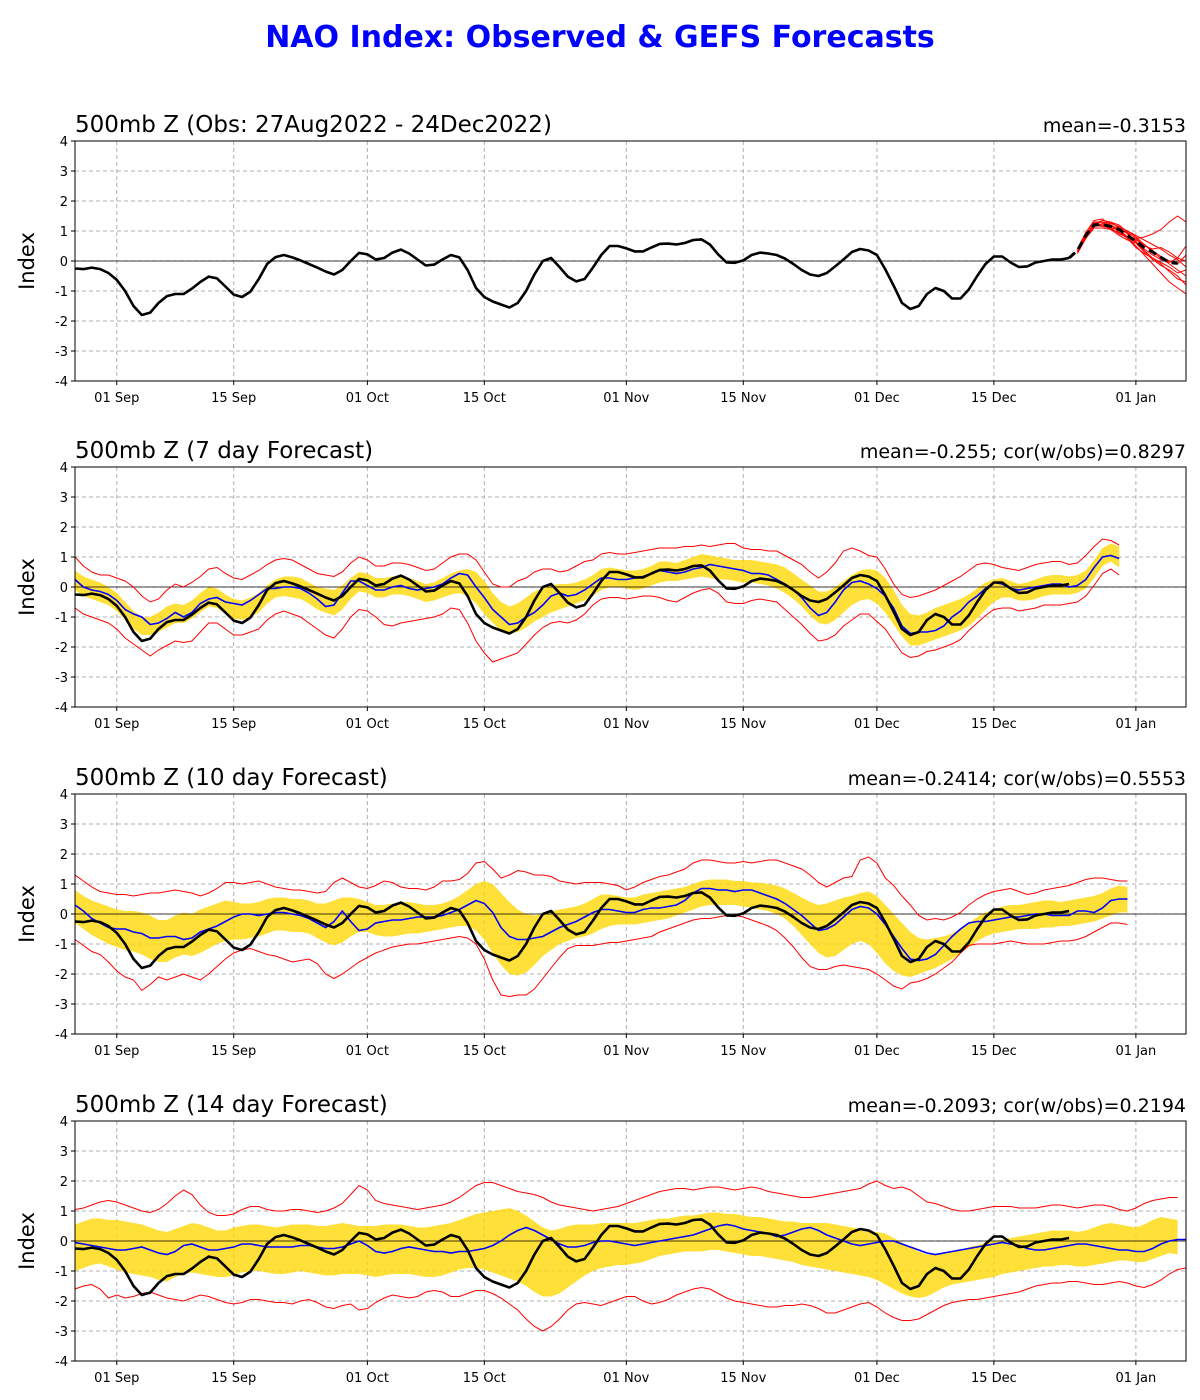 The width and height of the screenshot is (1200, 1400). What do you see at coordinates (1114, 126) in the screenshot?
I see `panel-stat: mean=-0.3153` at bounding box center [1114, 126].